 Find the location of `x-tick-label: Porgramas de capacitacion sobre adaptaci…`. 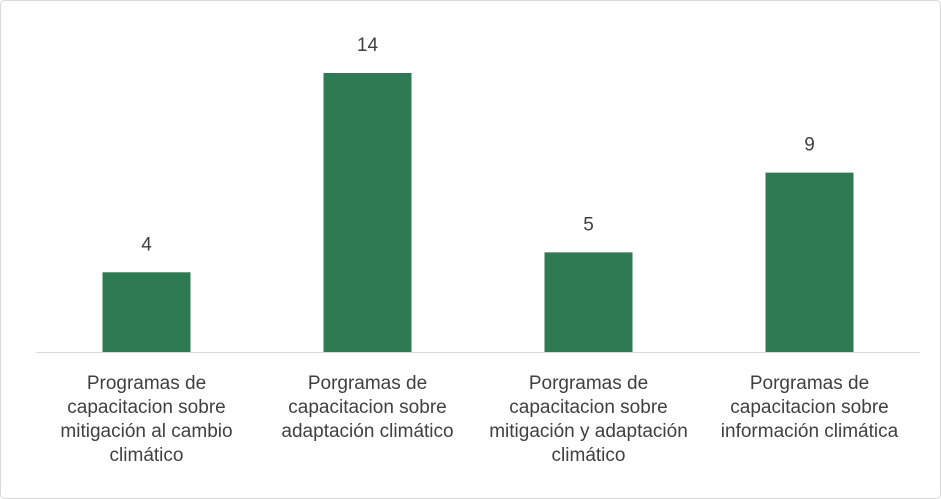

x-tick-label: Porgramas de capacitacion sobre adaptaci… is located at coordinates (367, 407).